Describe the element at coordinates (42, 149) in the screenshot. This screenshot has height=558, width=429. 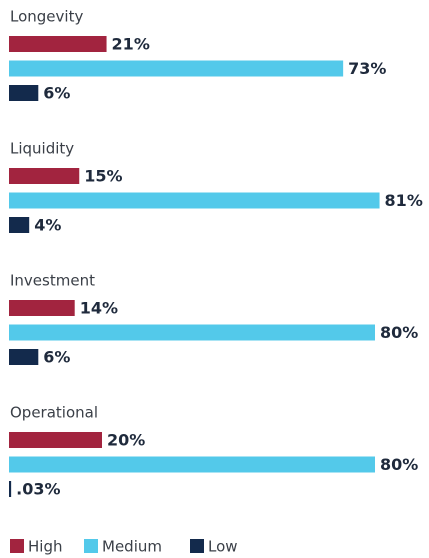
I see `category-label: Liquidity` at that location.